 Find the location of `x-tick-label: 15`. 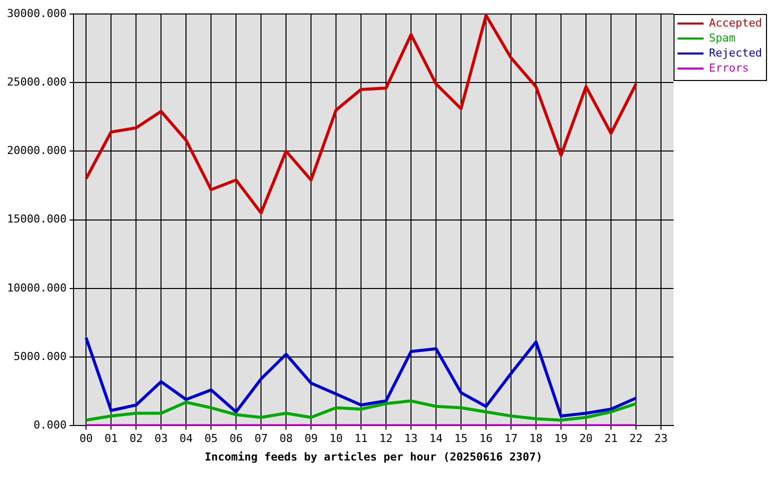

x-tick-label: 15 is located at coordinates (461, 439).